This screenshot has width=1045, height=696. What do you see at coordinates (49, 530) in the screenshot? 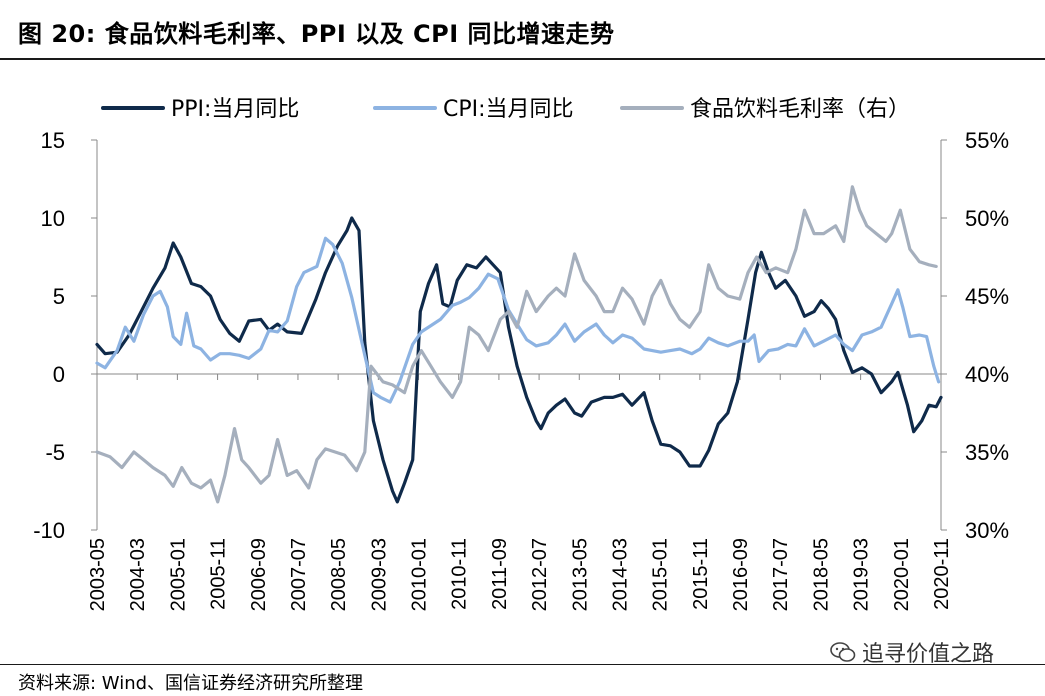
I see `y-left-tick-label: -10` at bounding box center [49, 530].